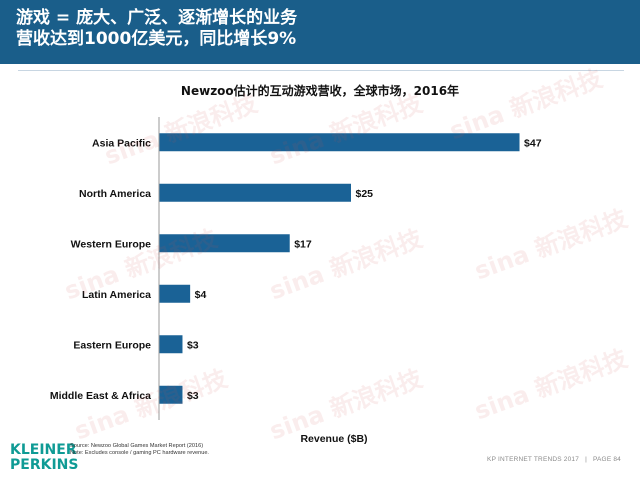 This screenshot has height=481, width=640. What do you see at coordinates (303, 244) in the screenshot?
I see `data-label: $17` at bounding box center [303, 244].